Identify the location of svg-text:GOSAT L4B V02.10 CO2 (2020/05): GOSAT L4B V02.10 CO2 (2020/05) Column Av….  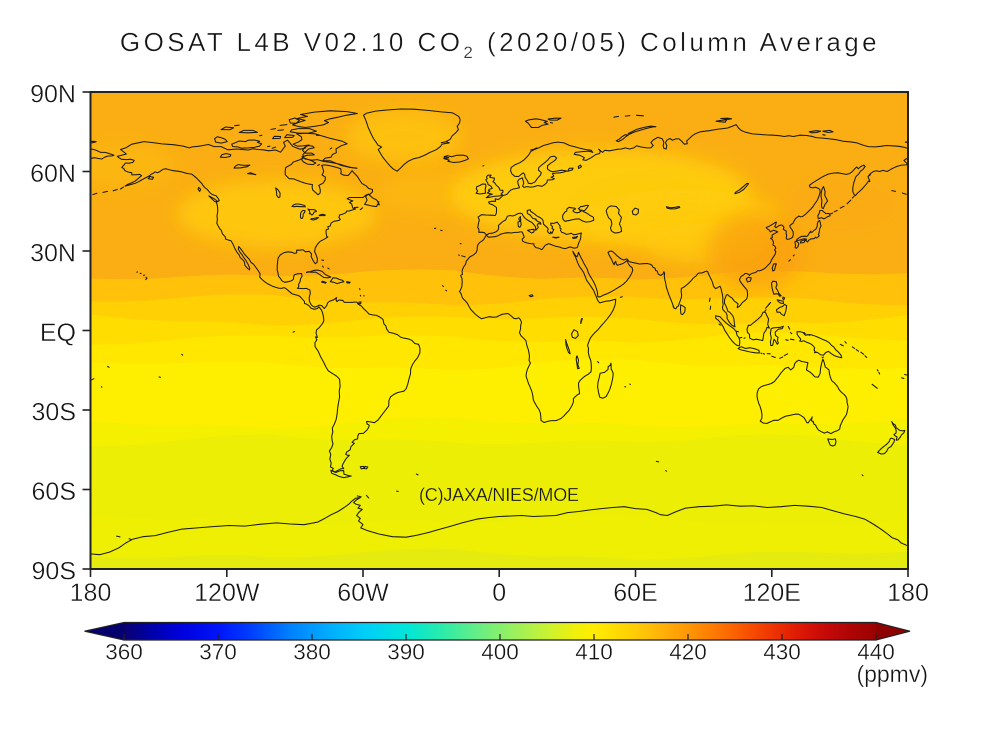
(500, 44).